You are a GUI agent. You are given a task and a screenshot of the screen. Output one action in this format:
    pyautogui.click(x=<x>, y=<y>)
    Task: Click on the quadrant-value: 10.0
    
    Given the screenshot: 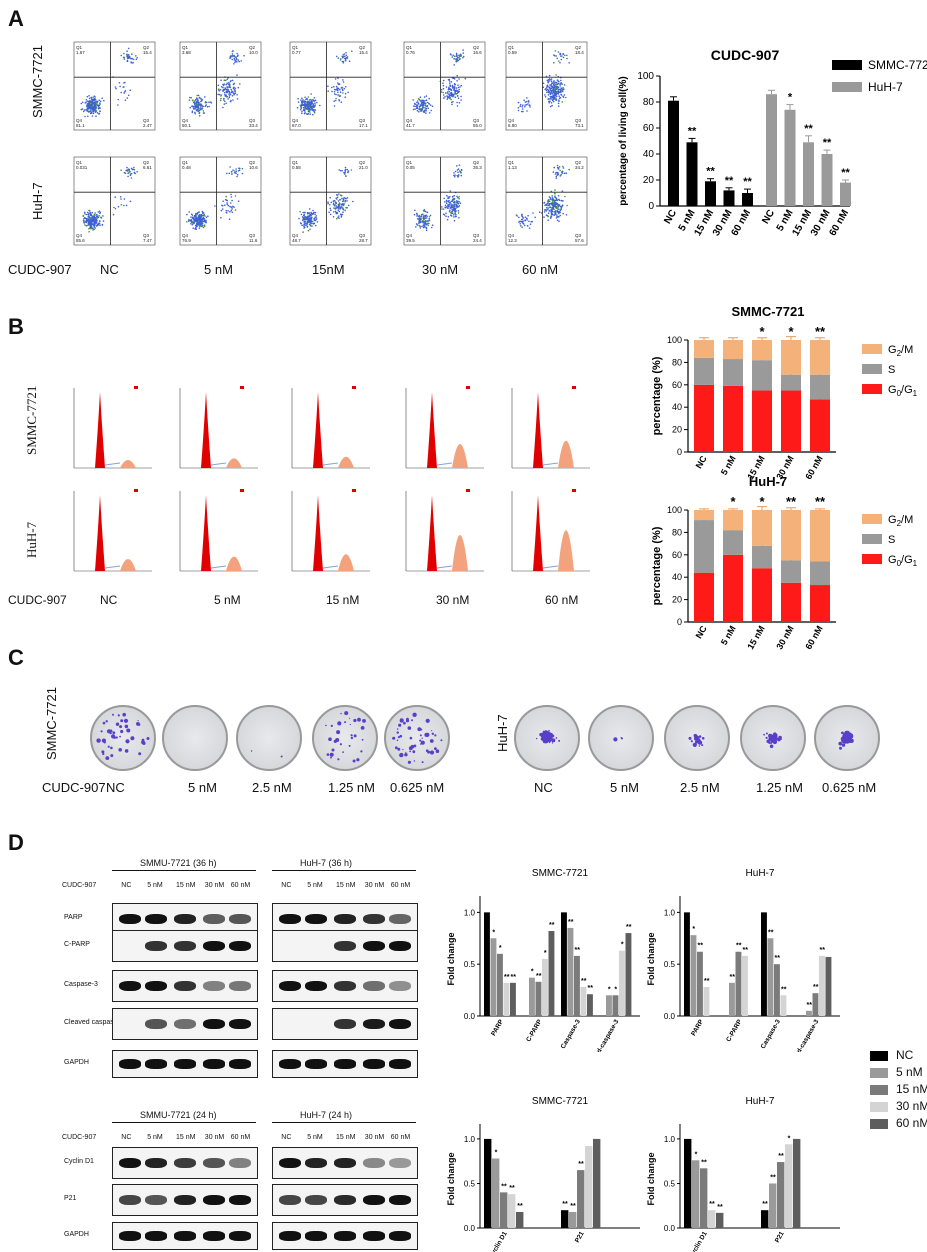 What is the action you would take?
    pyautogui.click(x=253, y=52)
    